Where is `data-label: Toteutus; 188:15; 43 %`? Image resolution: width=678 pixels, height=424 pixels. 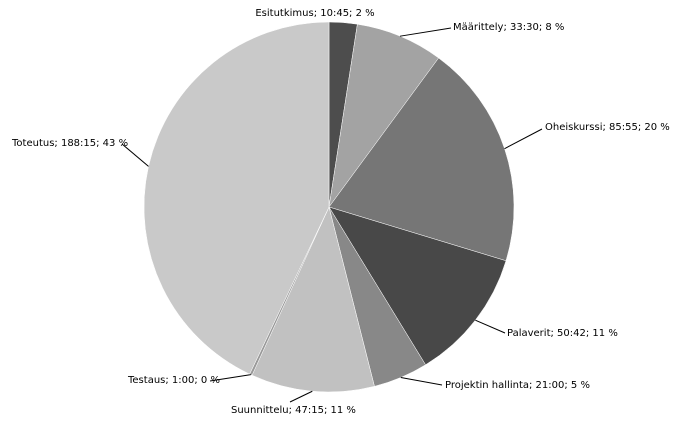 data-label: Toteutus; 188:15; 43 % is located at coordinates (69, 143).